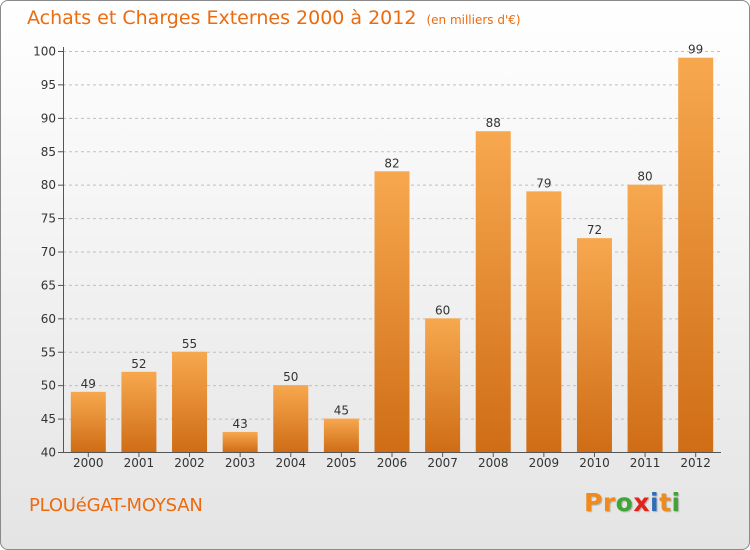 This screenshot has width=750, height=550. I want to click on data-label: 88, so click(493, 123).